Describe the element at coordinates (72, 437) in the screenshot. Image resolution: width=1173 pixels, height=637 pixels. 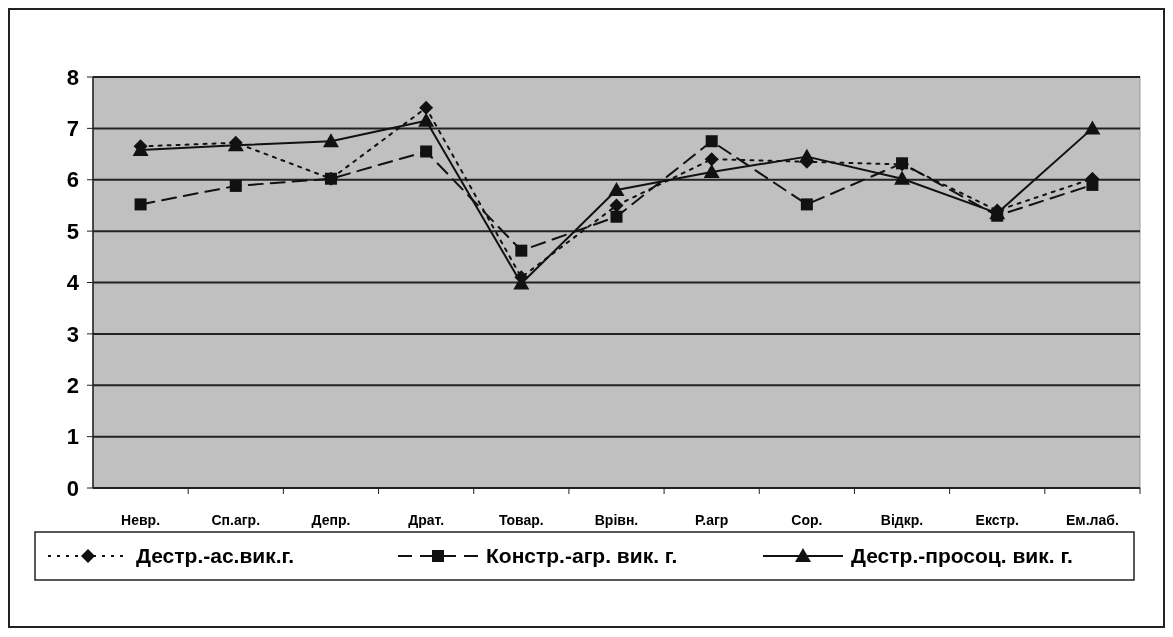
I see `y-tick-label: 1` at that location.